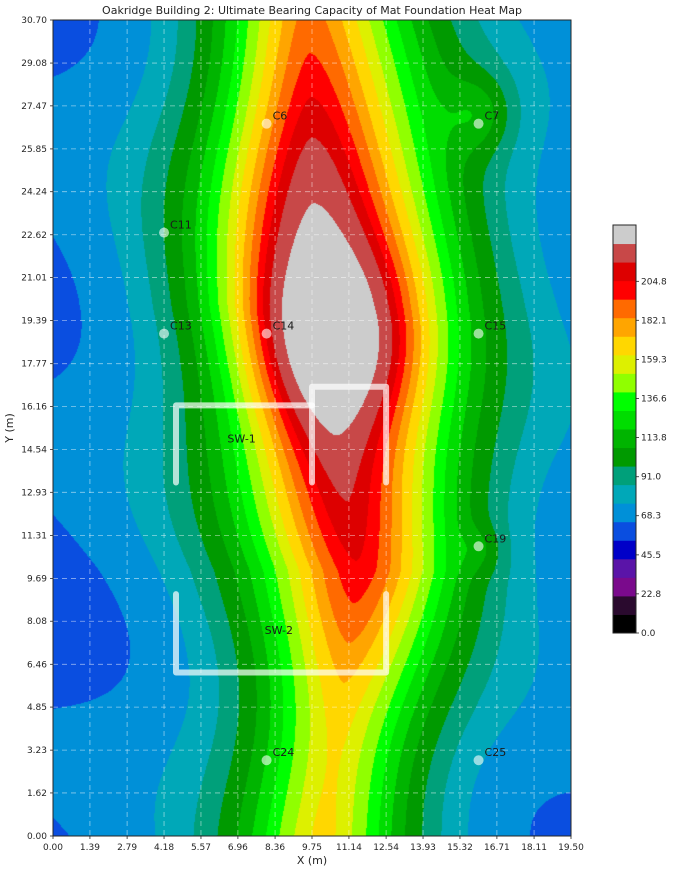  Describe the element at coordinates (34, 493) in the screenshot. I see `y-tick-label: 12.93` at that location.